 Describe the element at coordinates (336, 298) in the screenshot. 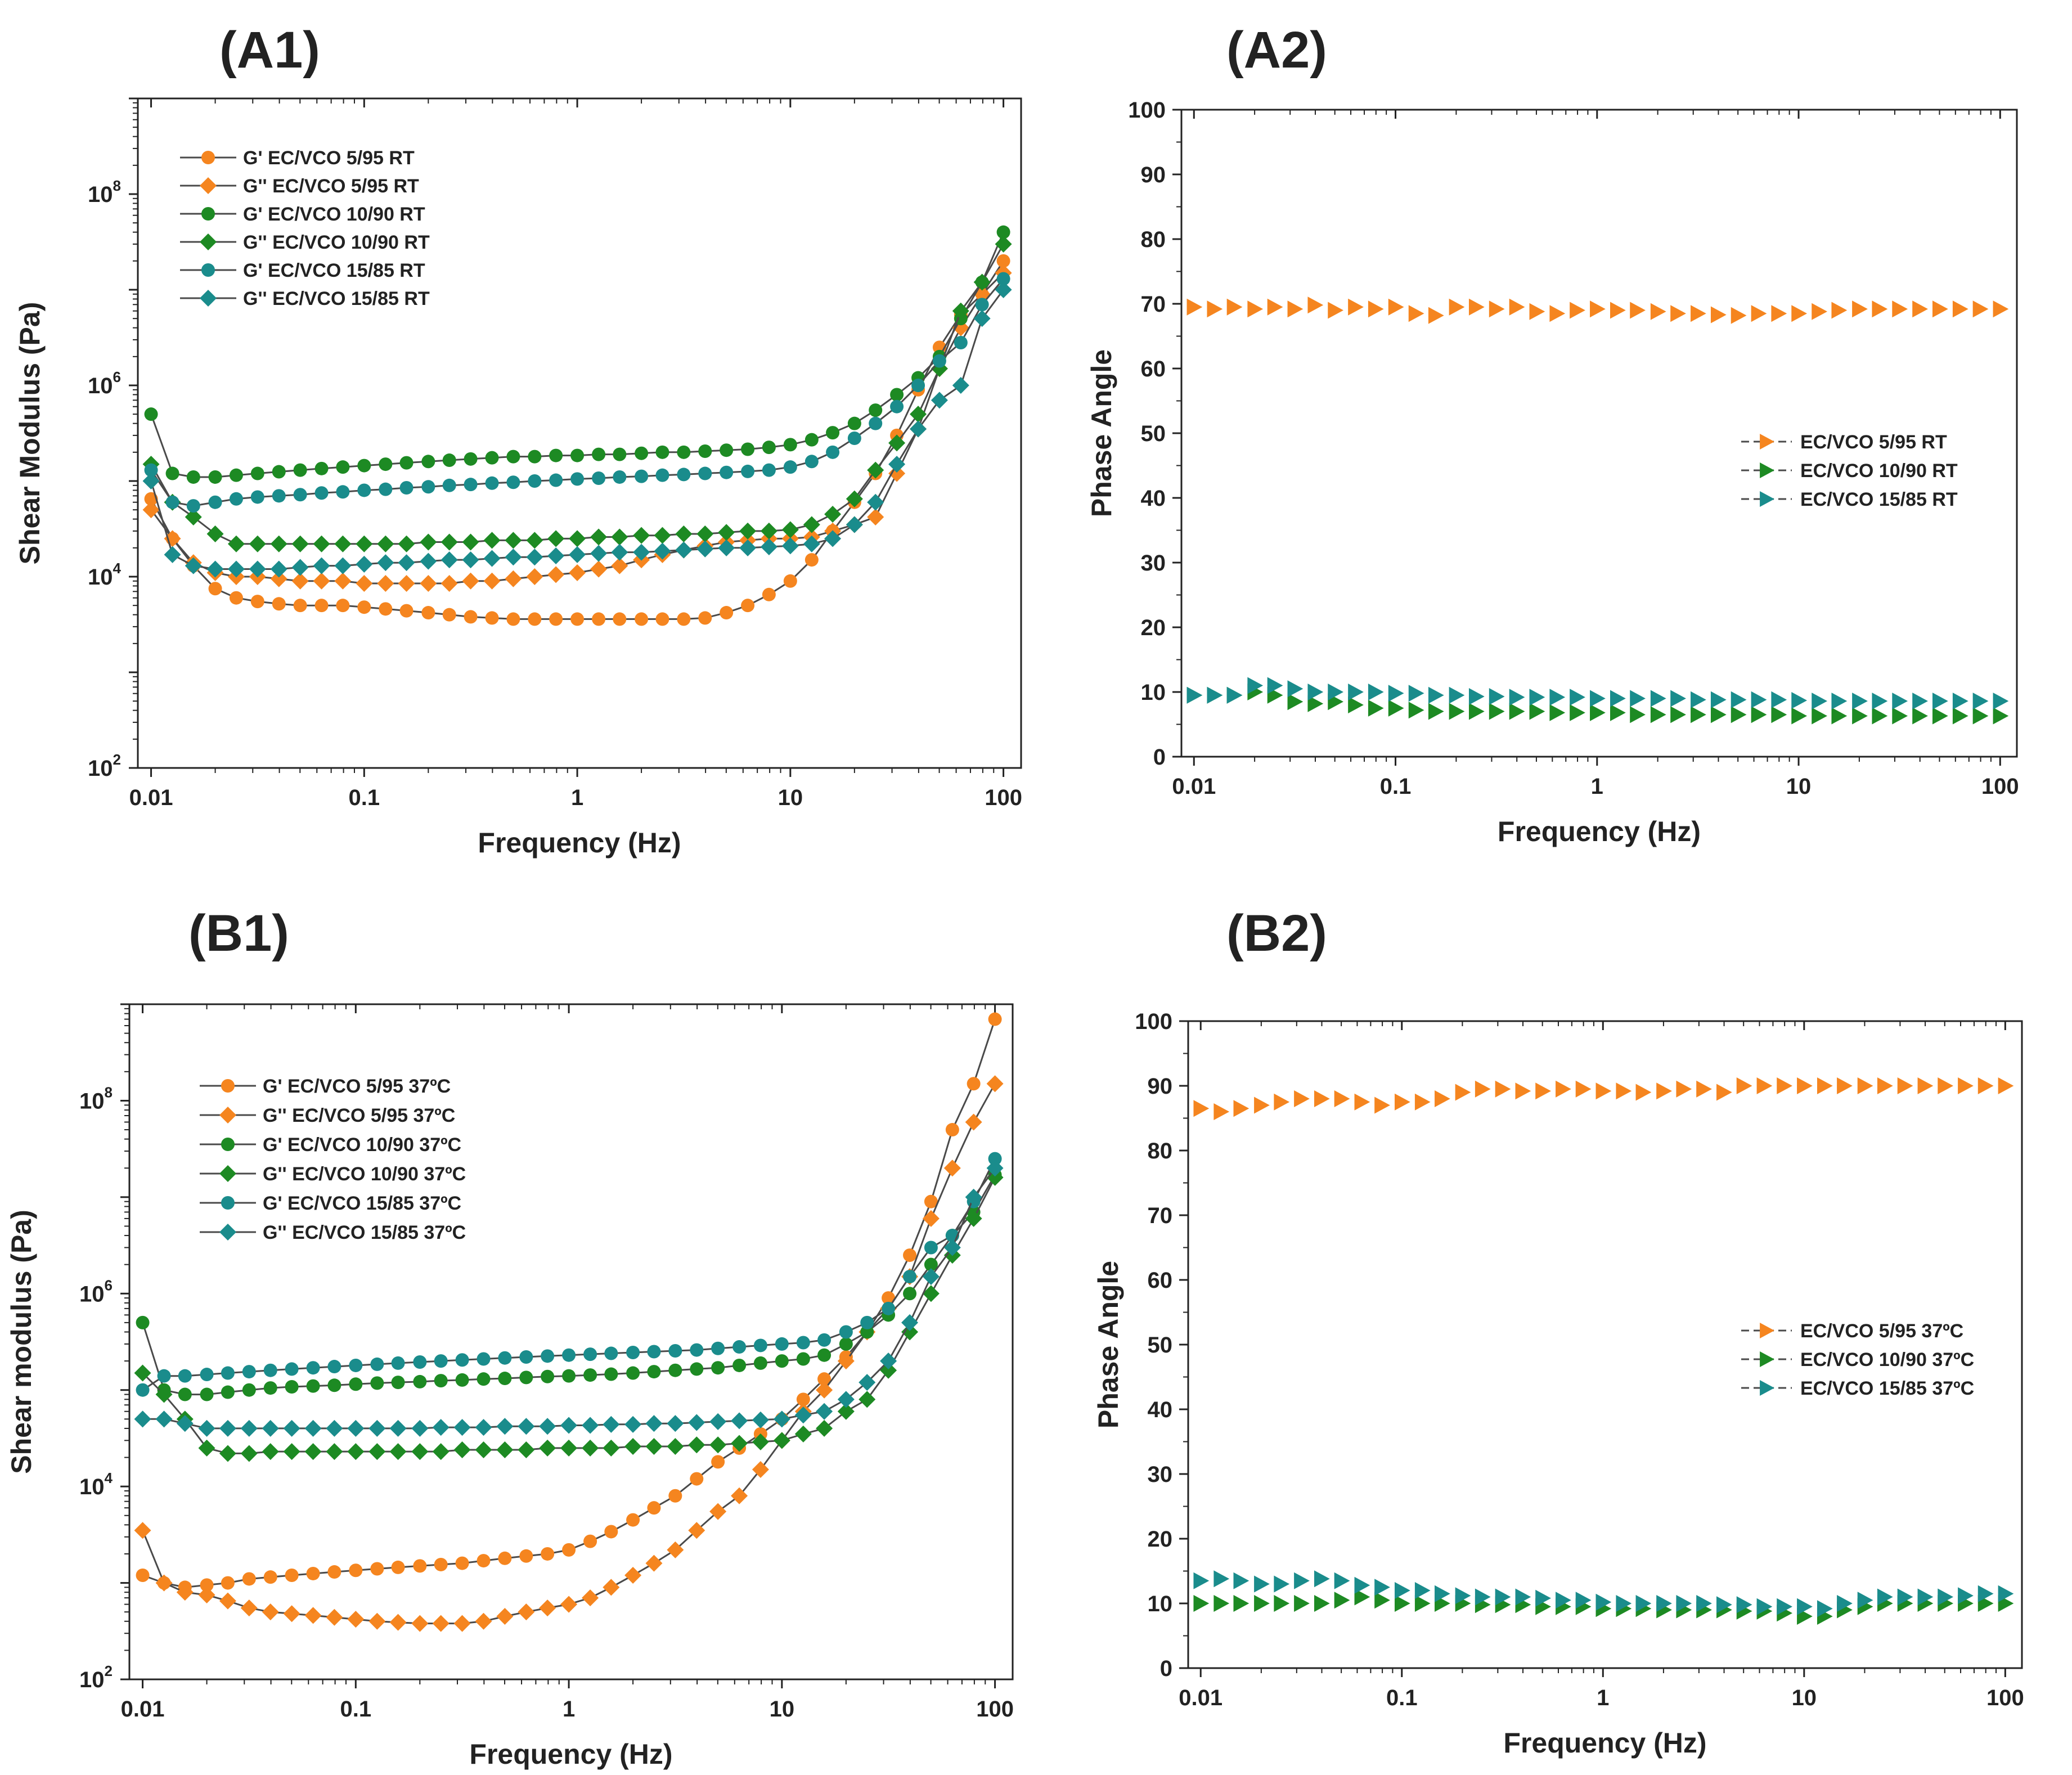

I see `legend-label: G'' EC/VCO 15/85 RT` at that location.